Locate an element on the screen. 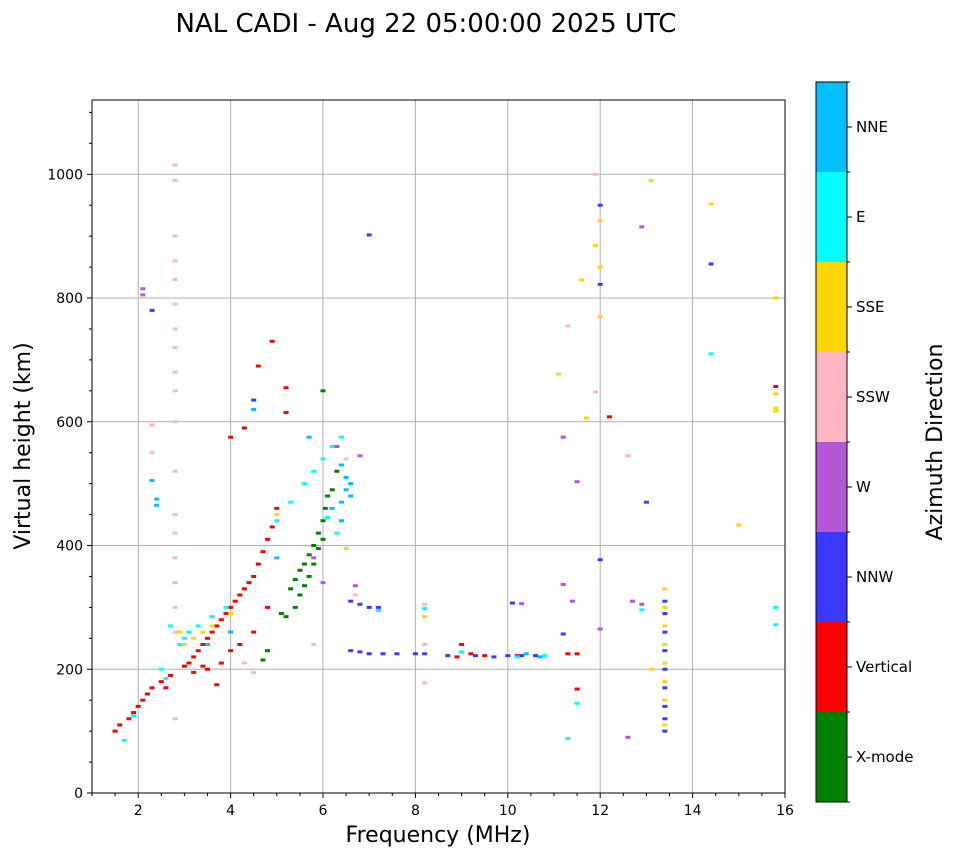  x-tick-label: 12 is located at coordinates (600, 811).